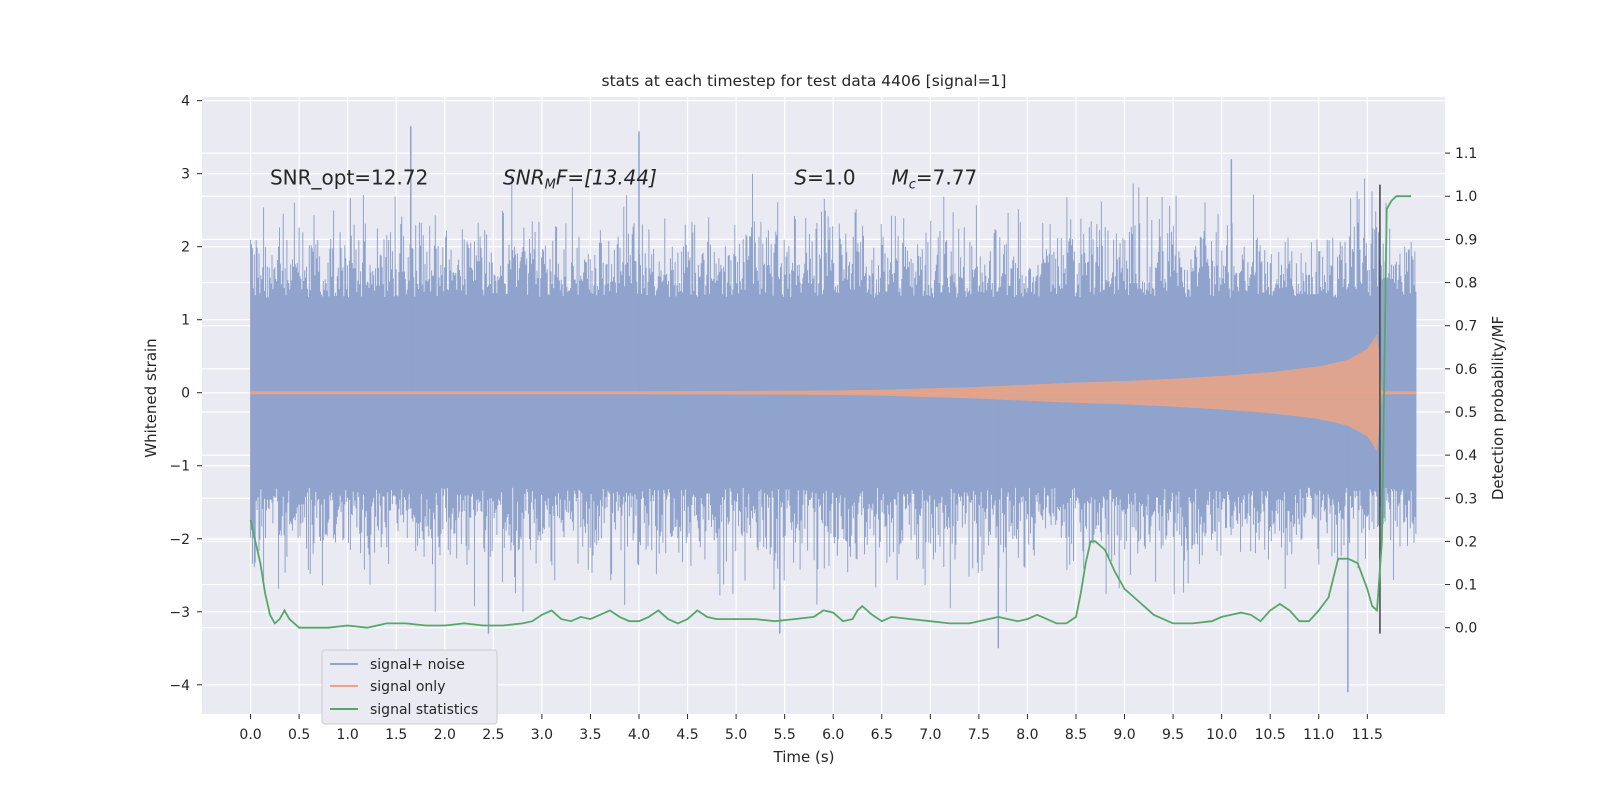 This screenshot has height=800, width=1600. Describe the element at coordinates (1466, 240) in the screenshot. I see `y-right-tick-label: 0.9` at that location.